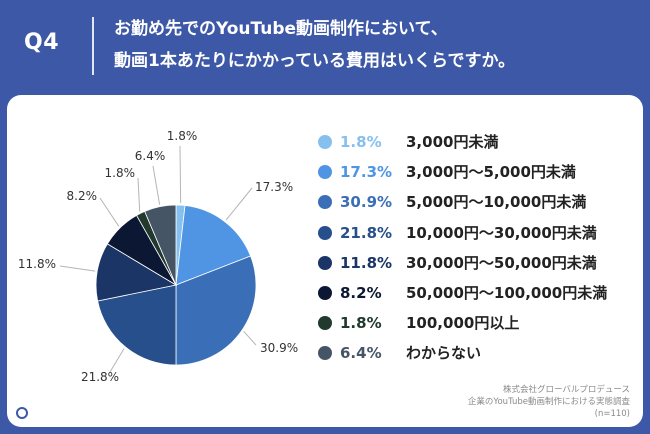 The height and width of the screenshot is (434, 650). Describe the element at coordinates (150, 156) in the screenshot. I see `slice-label-8: 6.4%` at that location.